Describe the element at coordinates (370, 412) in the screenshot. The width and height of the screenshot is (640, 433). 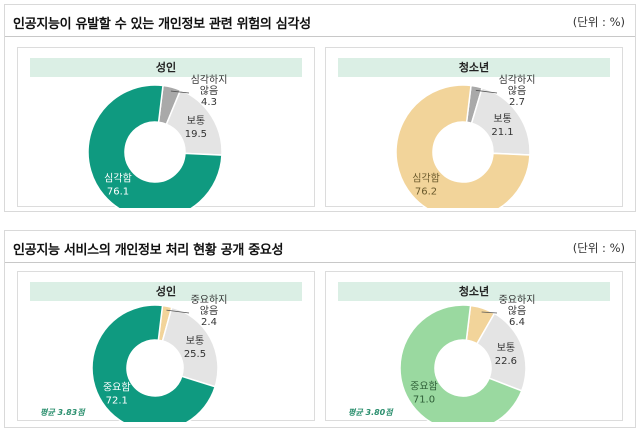
I see `average-score-note: 평균 3.80점` at that location.